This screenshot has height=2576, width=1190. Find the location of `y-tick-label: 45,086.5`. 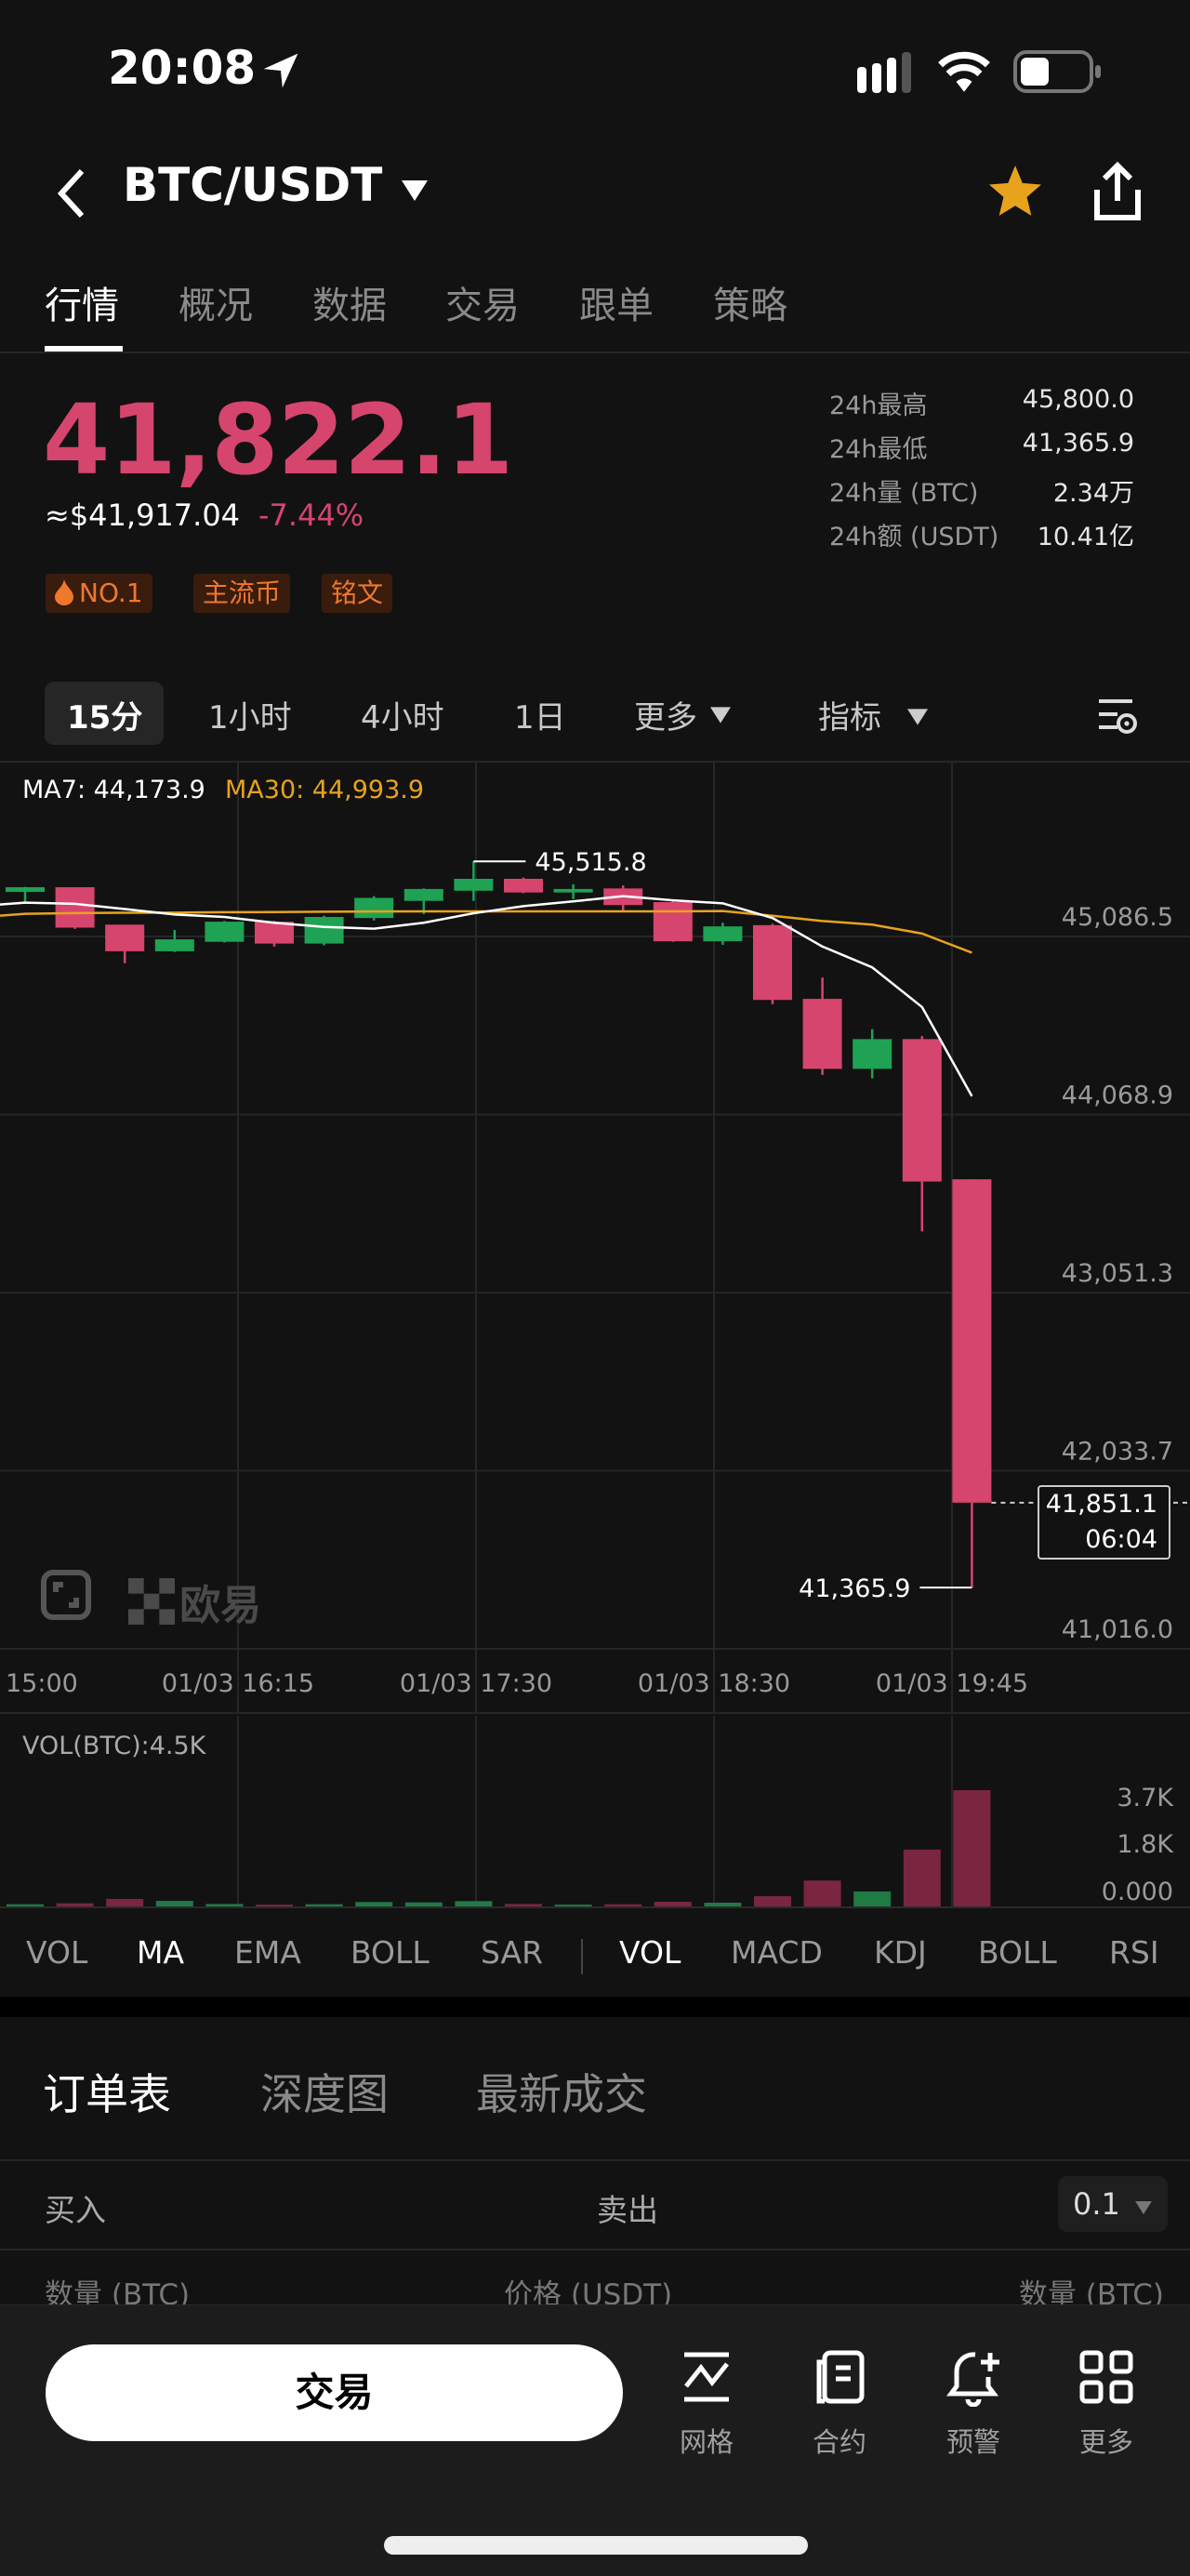

y-tick-label: 45,086.5 is located at coordinates (1117, 917).